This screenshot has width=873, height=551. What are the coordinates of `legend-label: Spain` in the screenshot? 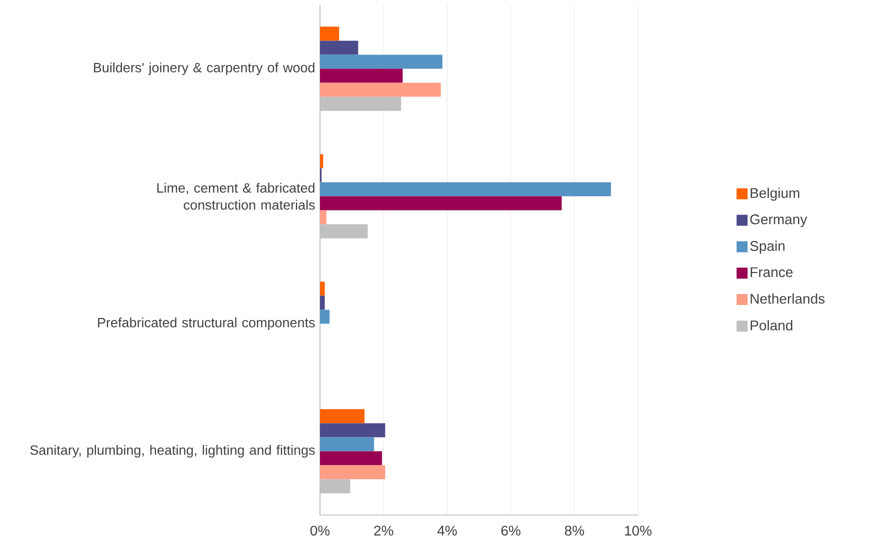 It's located at (767, 247).